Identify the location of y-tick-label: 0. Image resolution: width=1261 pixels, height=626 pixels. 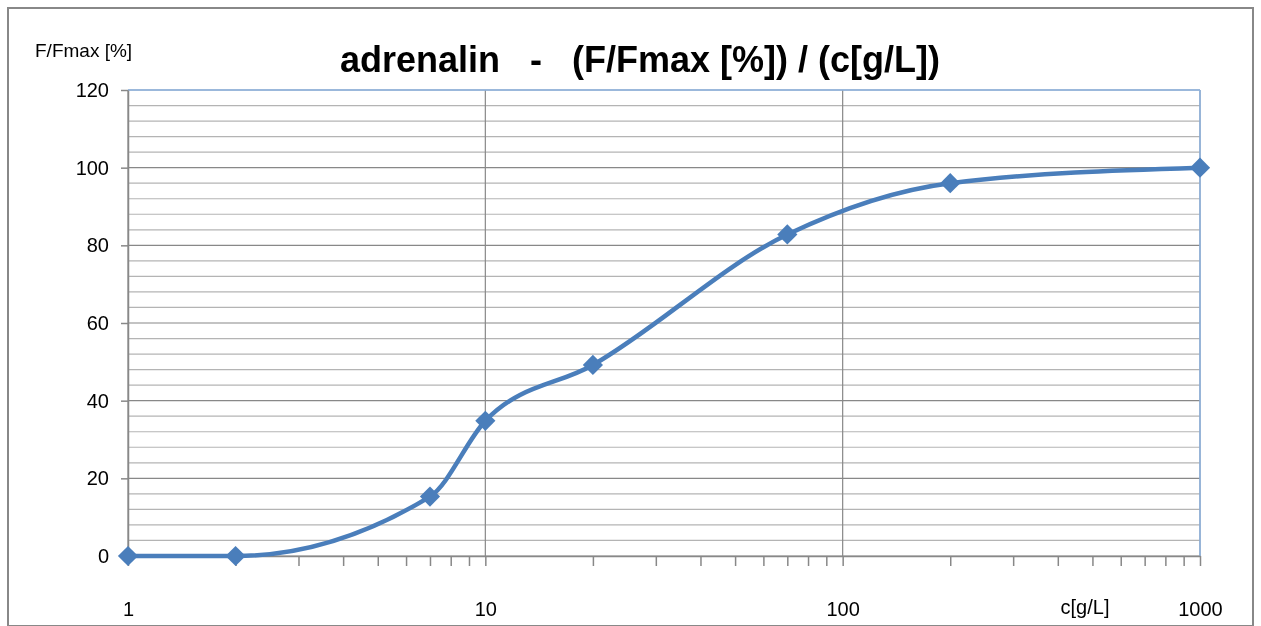
(103, 555).